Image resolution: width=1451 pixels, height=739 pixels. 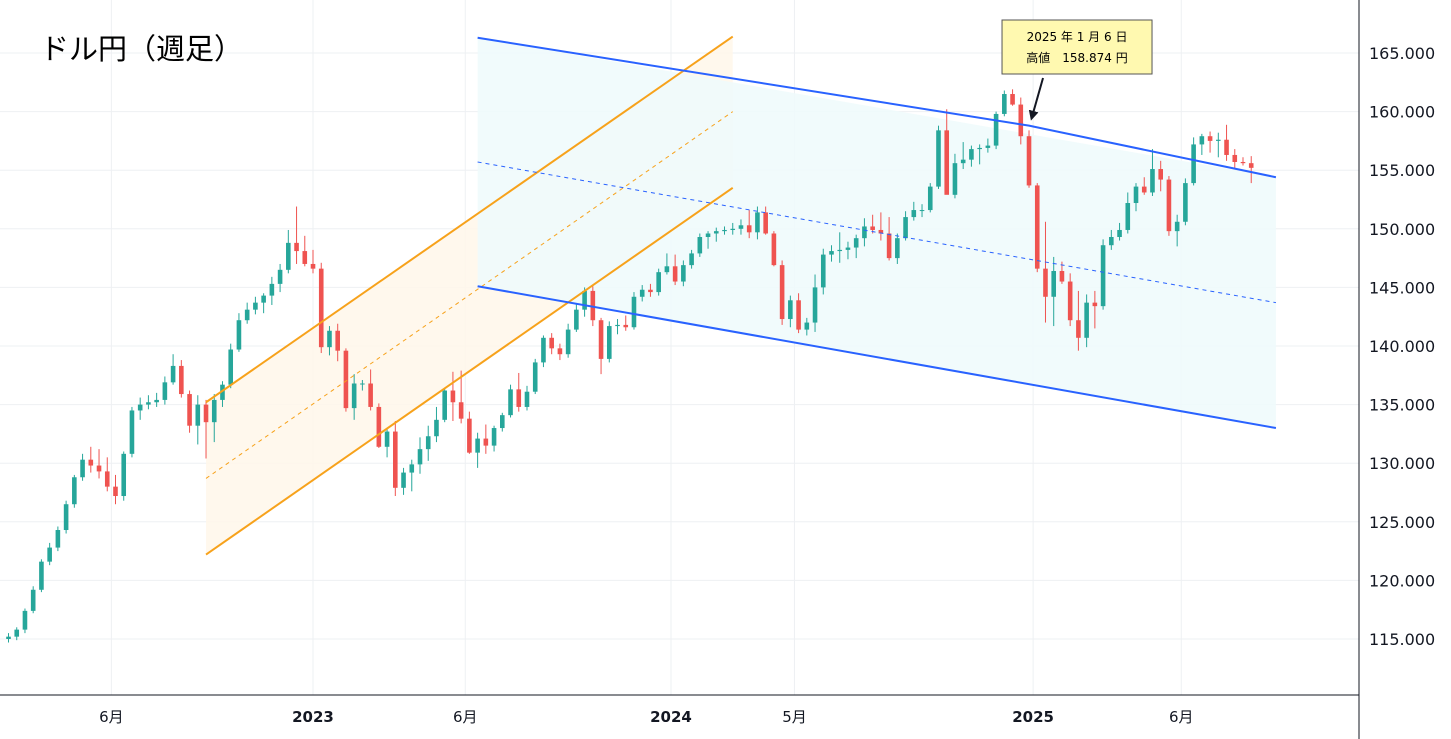 I want to click on y-tick-label: 125.000, so click(x=1402, y=522).